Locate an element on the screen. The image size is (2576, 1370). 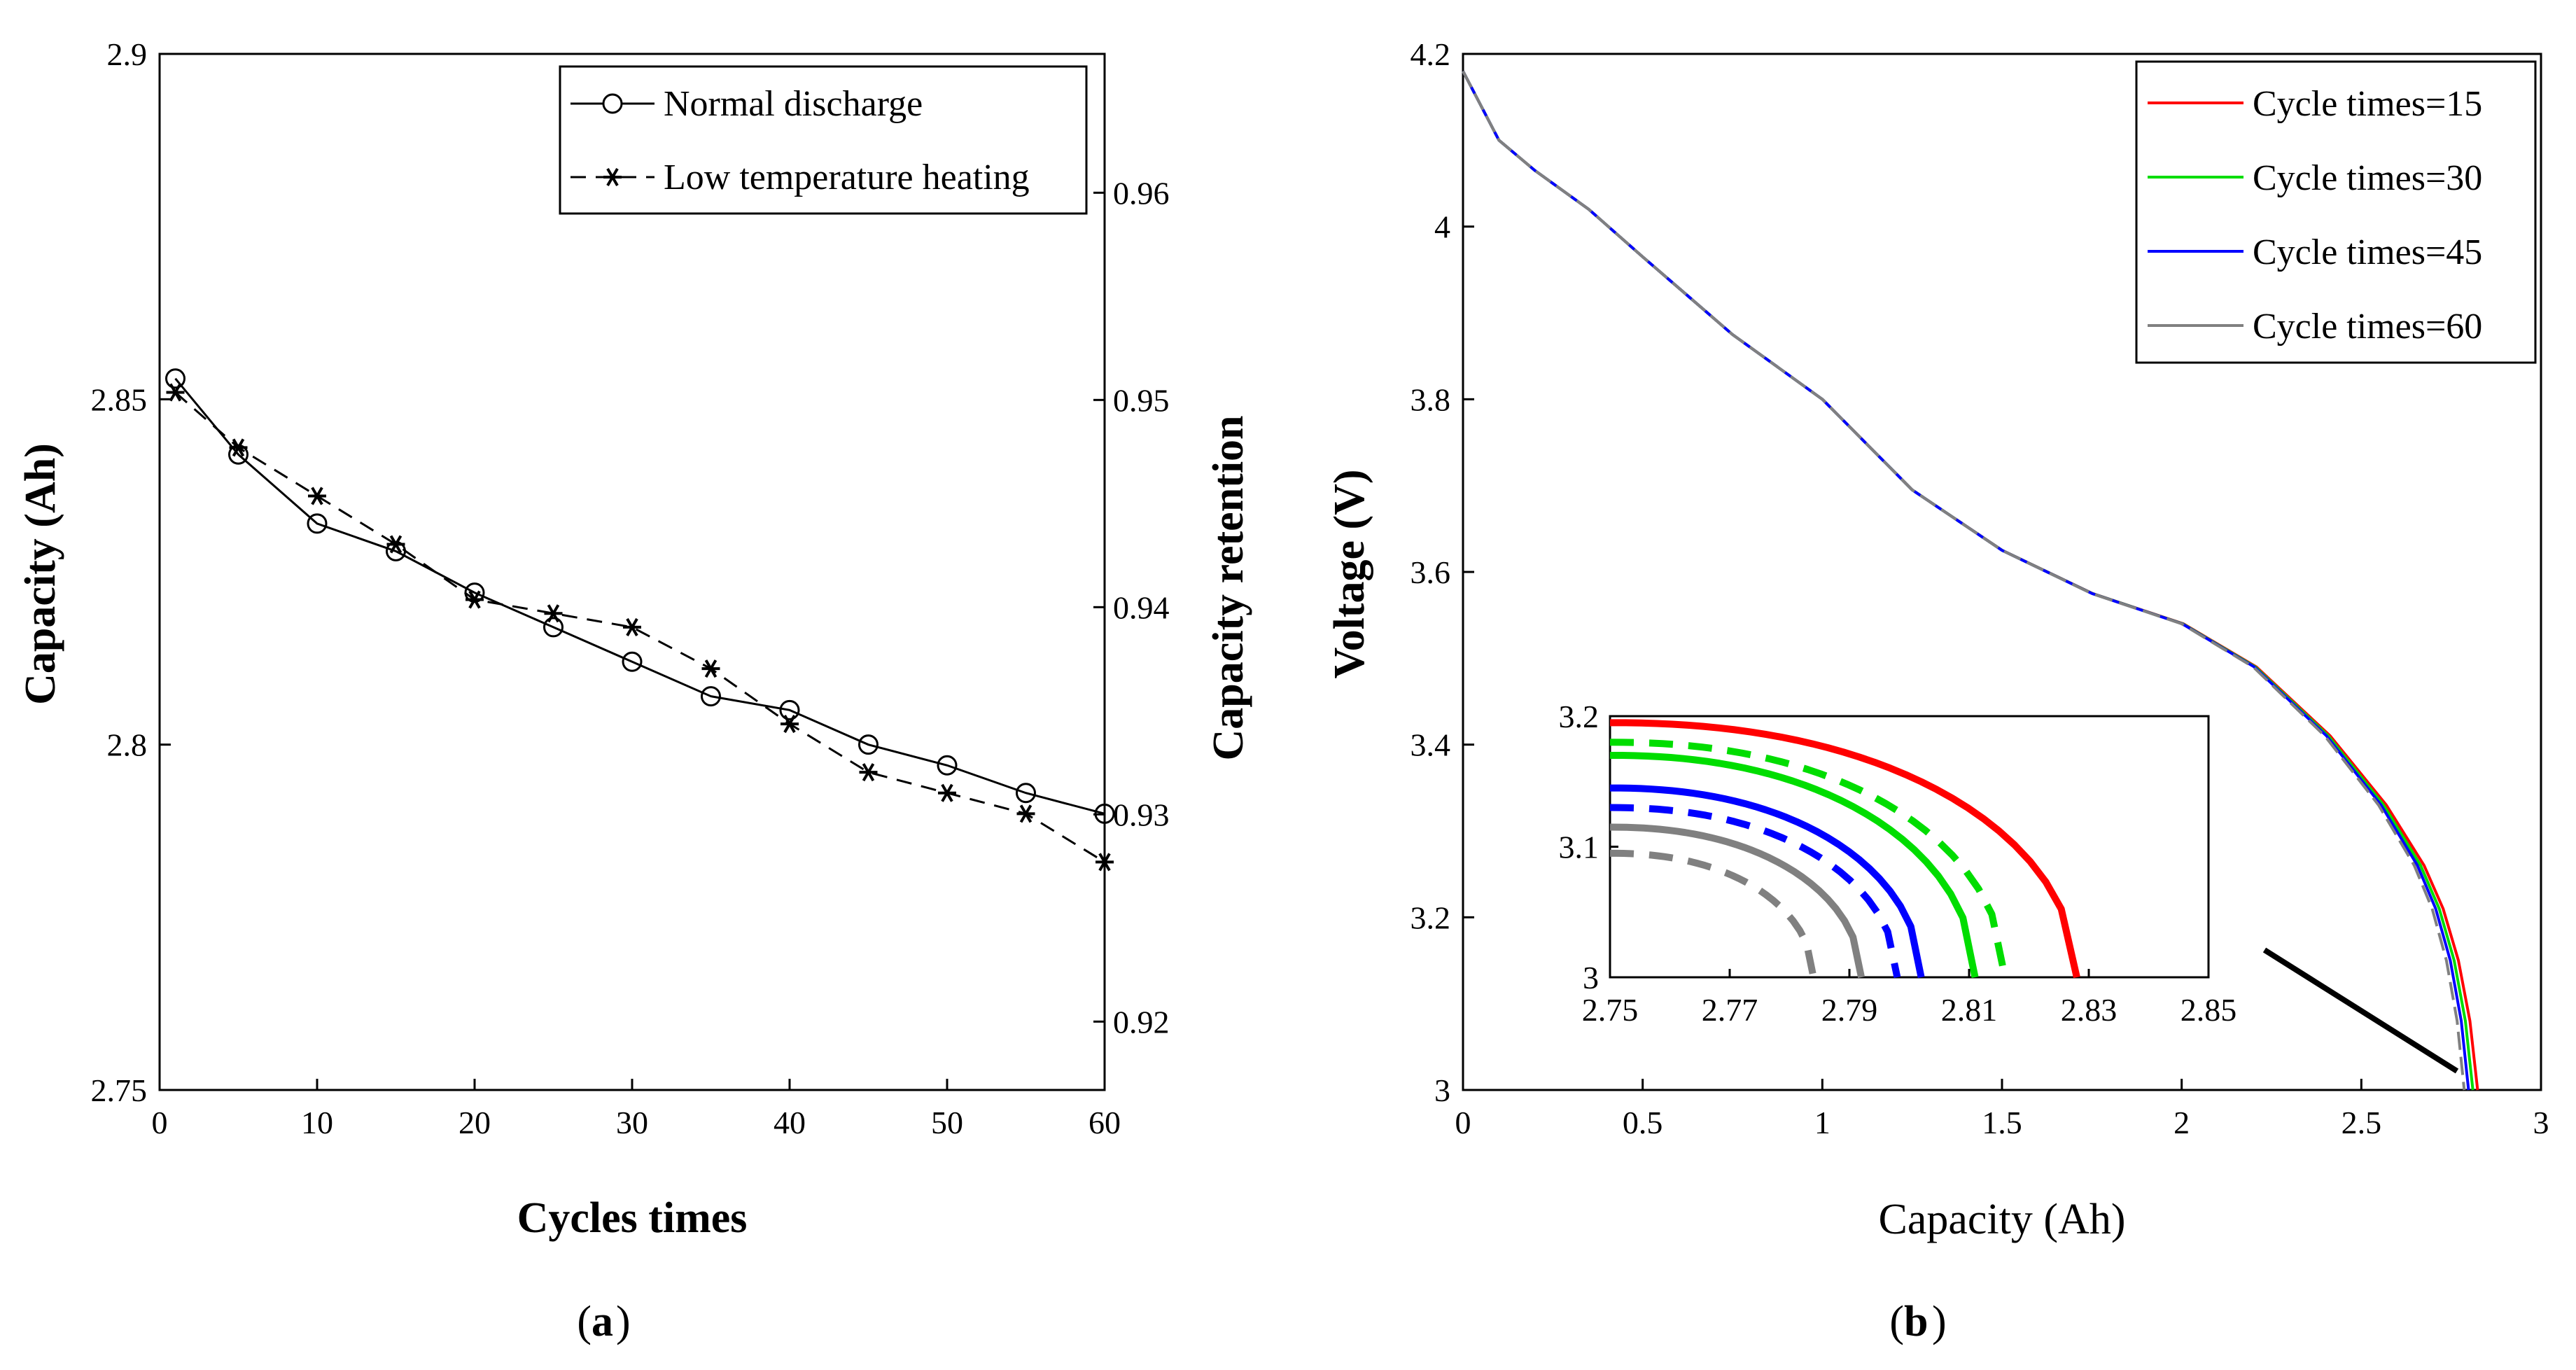
inset-curve-cycle-30-dashed is located at coordinates (1809, 859).